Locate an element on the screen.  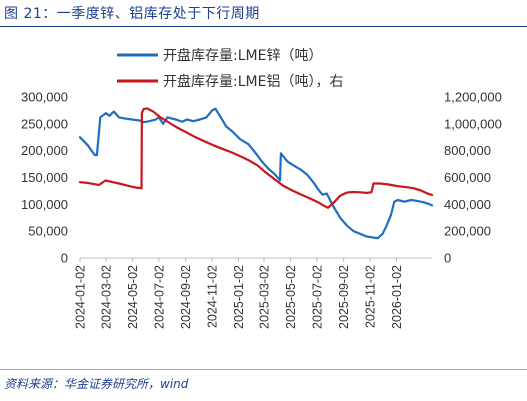
legend-item-aluminum: 开盘库存量:LME铝（吨），右 is located at coordinates (230, 81).